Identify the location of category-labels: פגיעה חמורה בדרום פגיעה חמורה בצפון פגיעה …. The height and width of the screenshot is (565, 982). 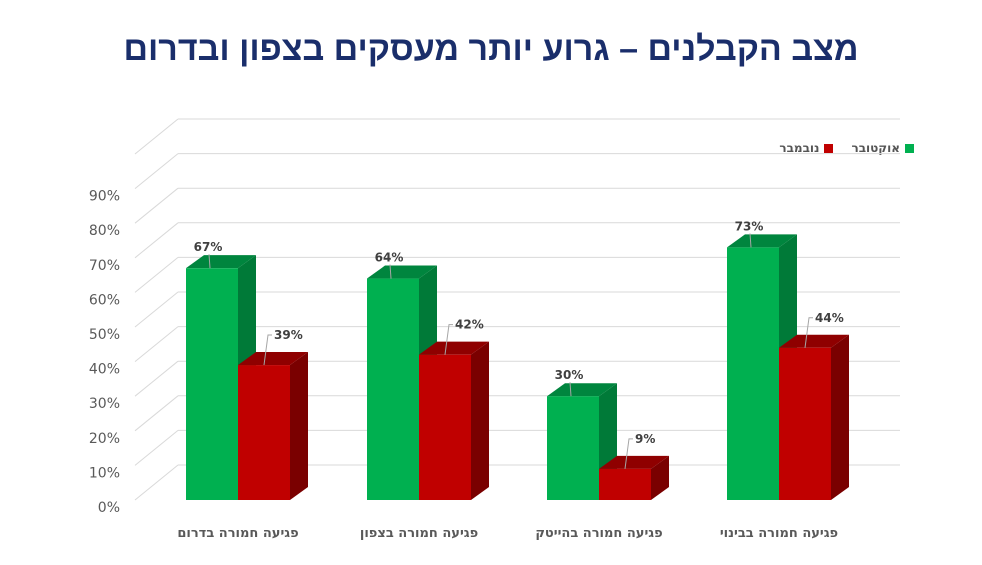
(507, 533).